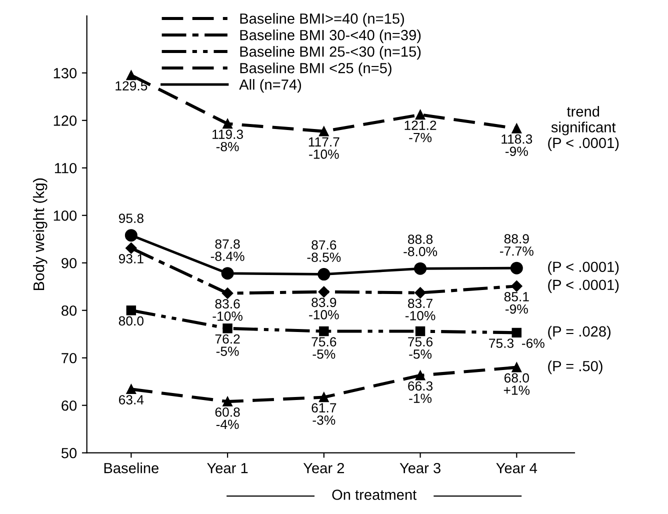 The width and height of the screenshot is (668, 514). What do you see at coordinates (227, 418) in the screenshot?
I see `data-label: 60.8 -4%` at bounding box center [227, 418].